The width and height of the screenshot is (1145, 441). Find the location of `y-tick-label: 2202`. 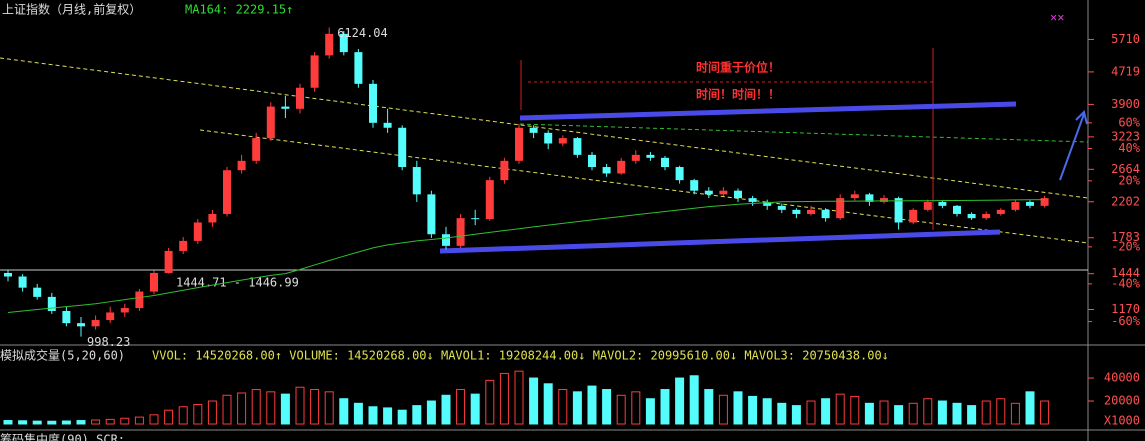

y-tick-label: 2202 is located at coordinates (1125, 201).